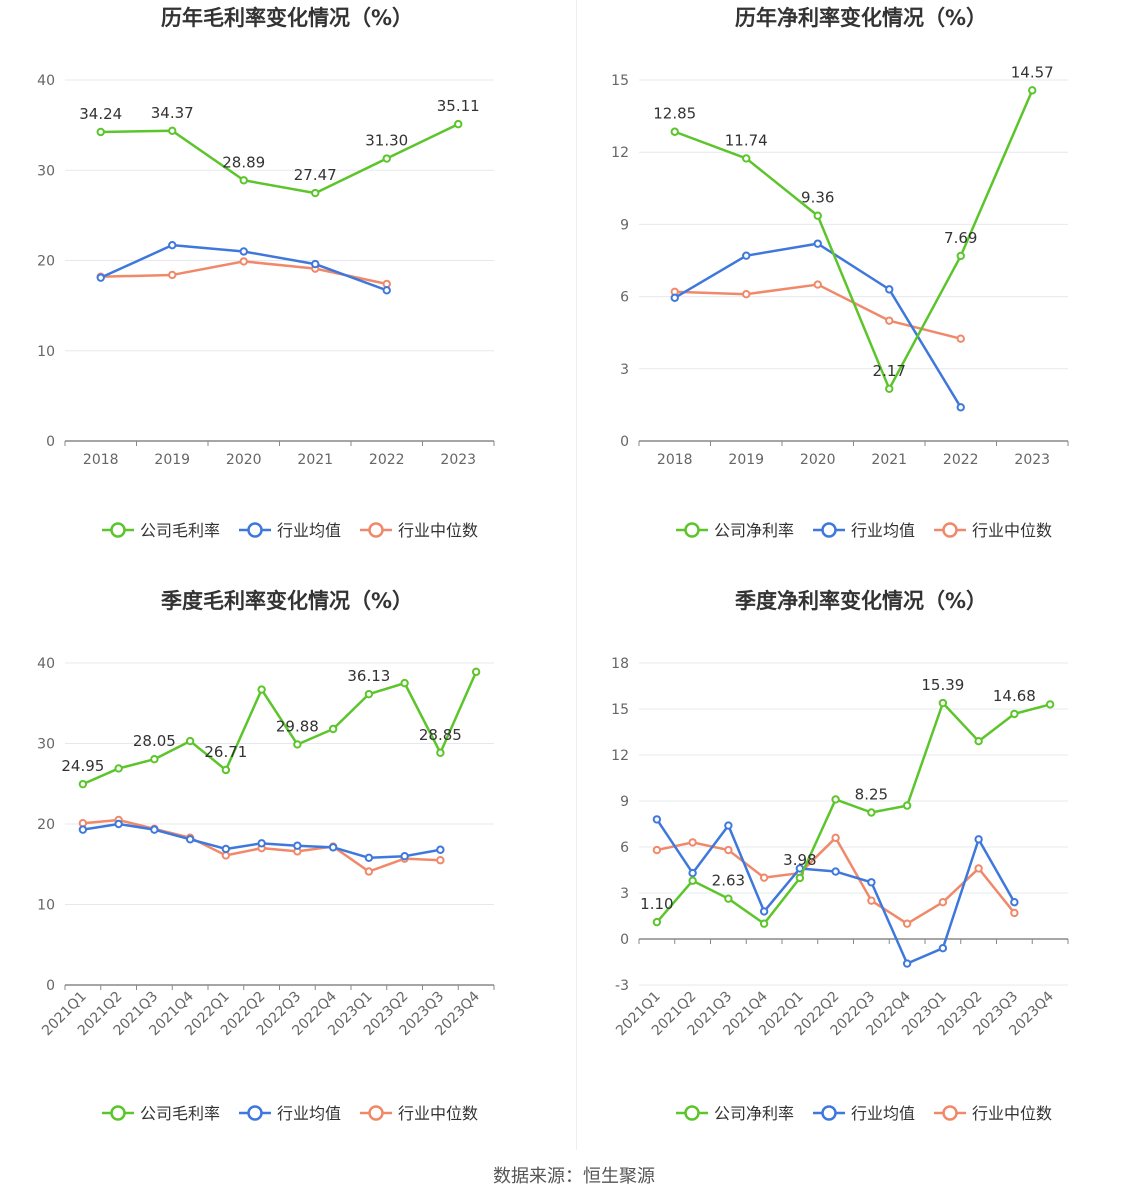 The image size is (1148, 1202). I want to click on chart-title: 历年毛利率变化情况（%）, so click(287, 18).